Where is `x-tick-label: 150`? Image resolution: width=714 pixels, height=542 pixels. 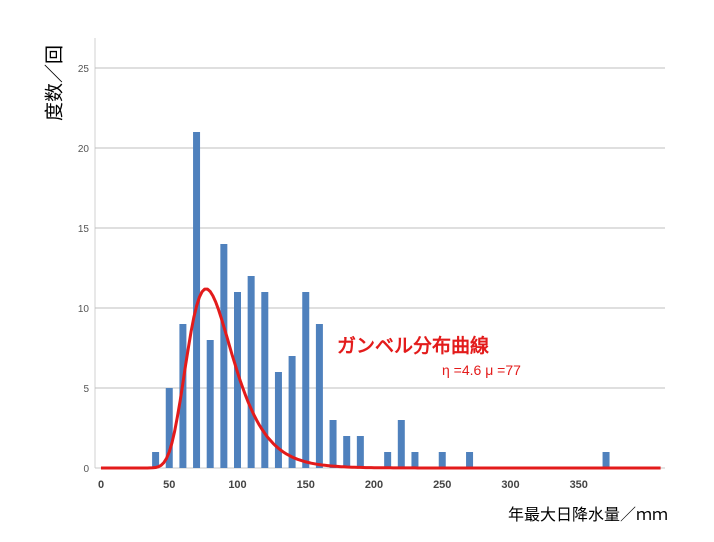
x-tick-label: 150 is located at coordinates (306, 485).